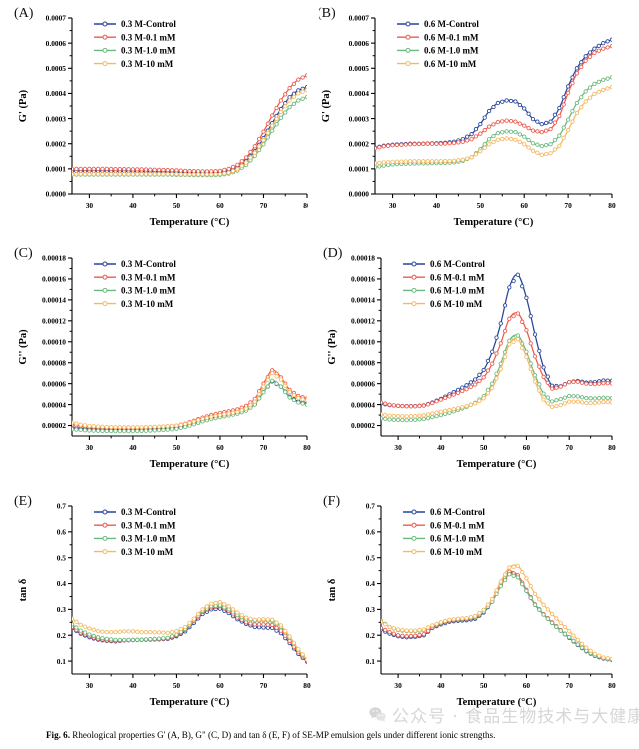  I want to click on svg-text: 0.00008, so click(54, 362).